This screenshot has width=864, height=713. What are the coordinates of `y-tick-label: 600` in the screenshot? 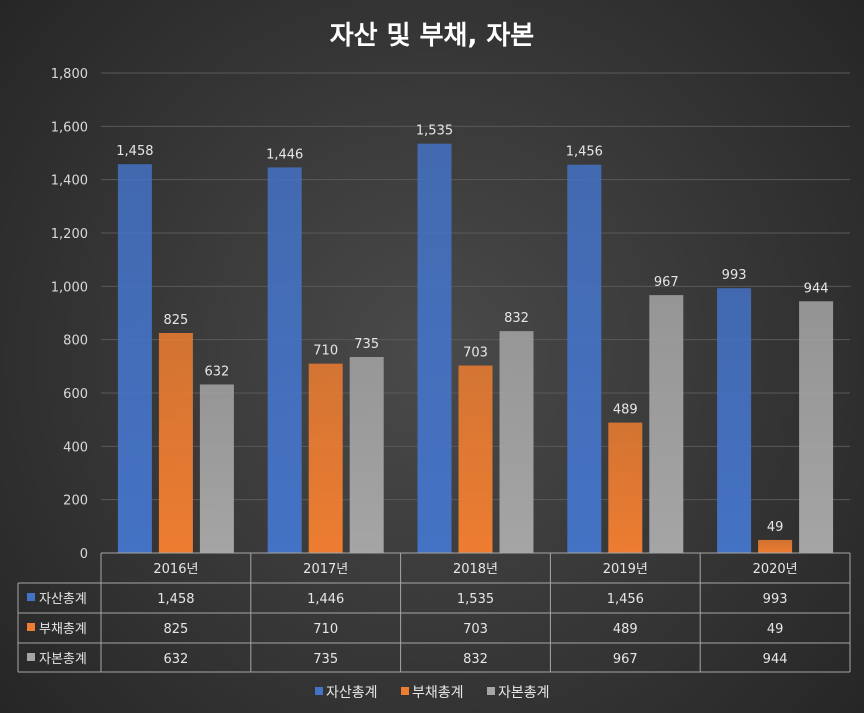 It's located at (75, 394).